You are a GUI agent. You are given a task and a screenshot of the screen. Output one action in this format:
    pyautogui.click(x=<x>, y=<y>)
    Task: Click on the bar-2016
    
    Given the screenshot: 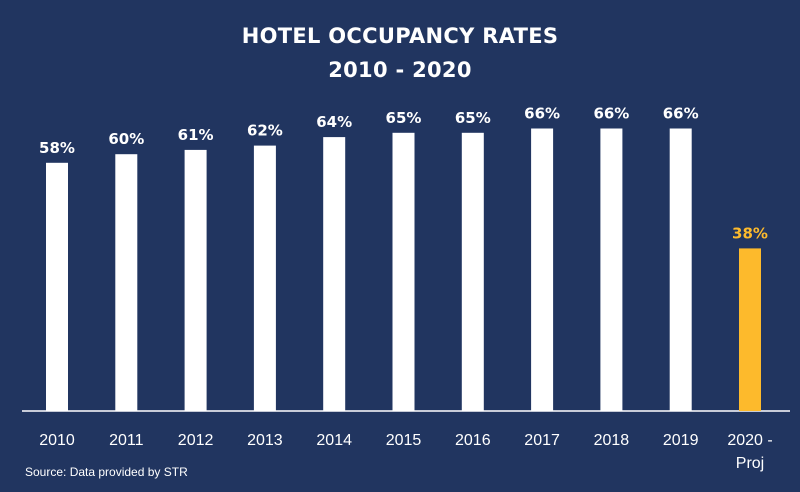 What is the action you would take?
    pyautogui.click(x=472, y=272)
    